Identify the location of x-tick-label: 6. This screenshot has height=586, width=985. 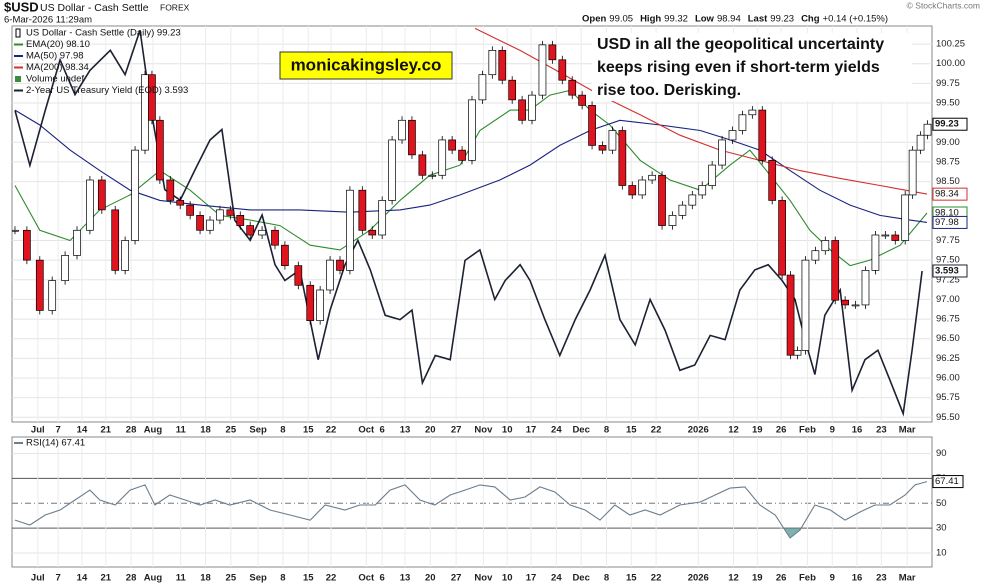
(382, 430).